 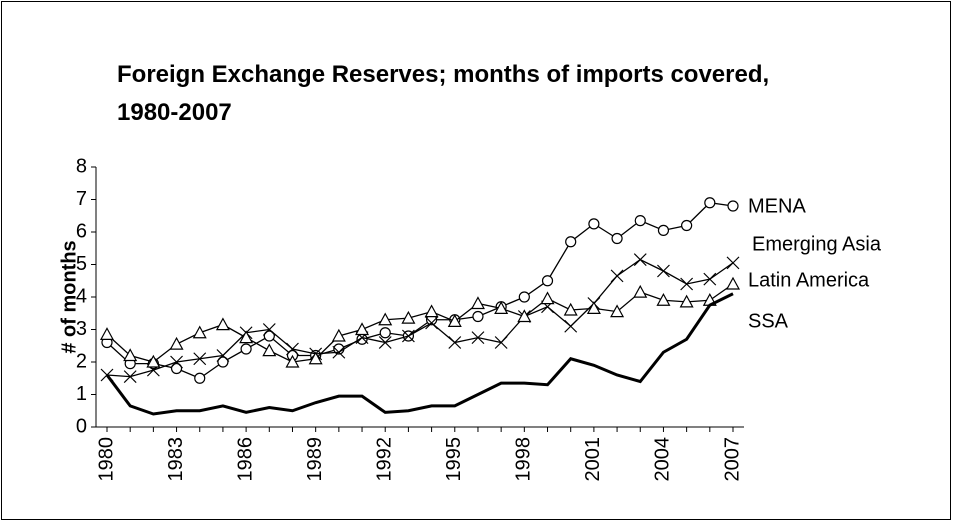 I want to click on x-tick-label: 1980, so click(x=106, y=459).